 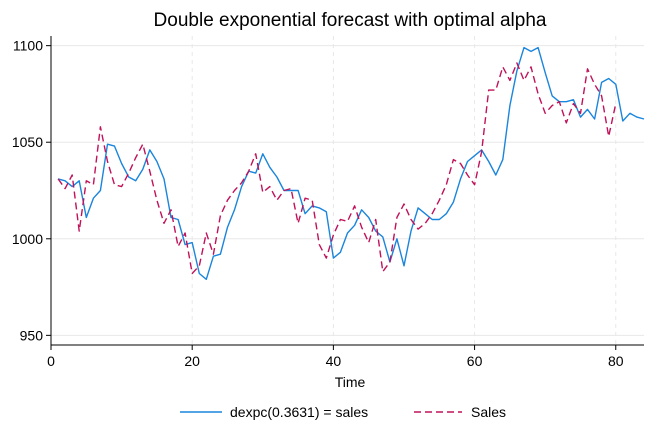 I want to click on x-tick-label-60: 60, so click(x=475, y=361).